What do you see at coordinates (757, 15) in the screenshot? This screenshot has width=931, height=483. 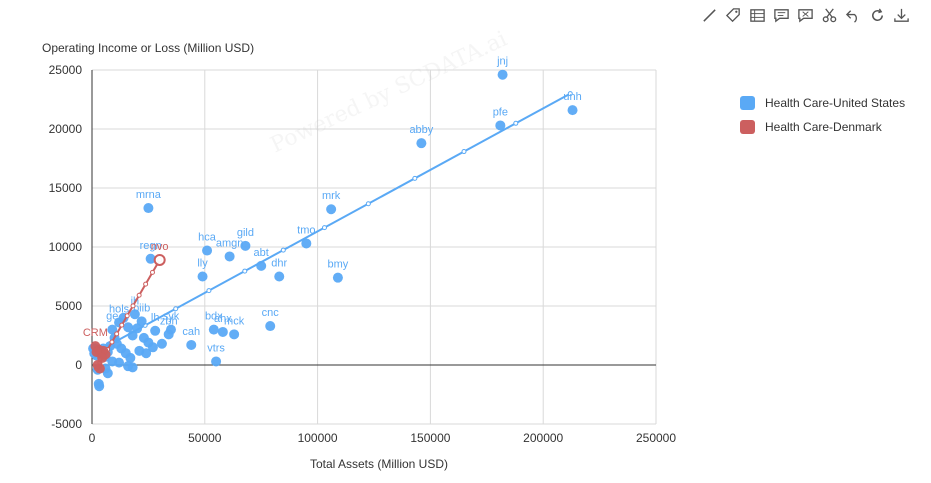 I see `table-icon` at bounding box center [757, 15].